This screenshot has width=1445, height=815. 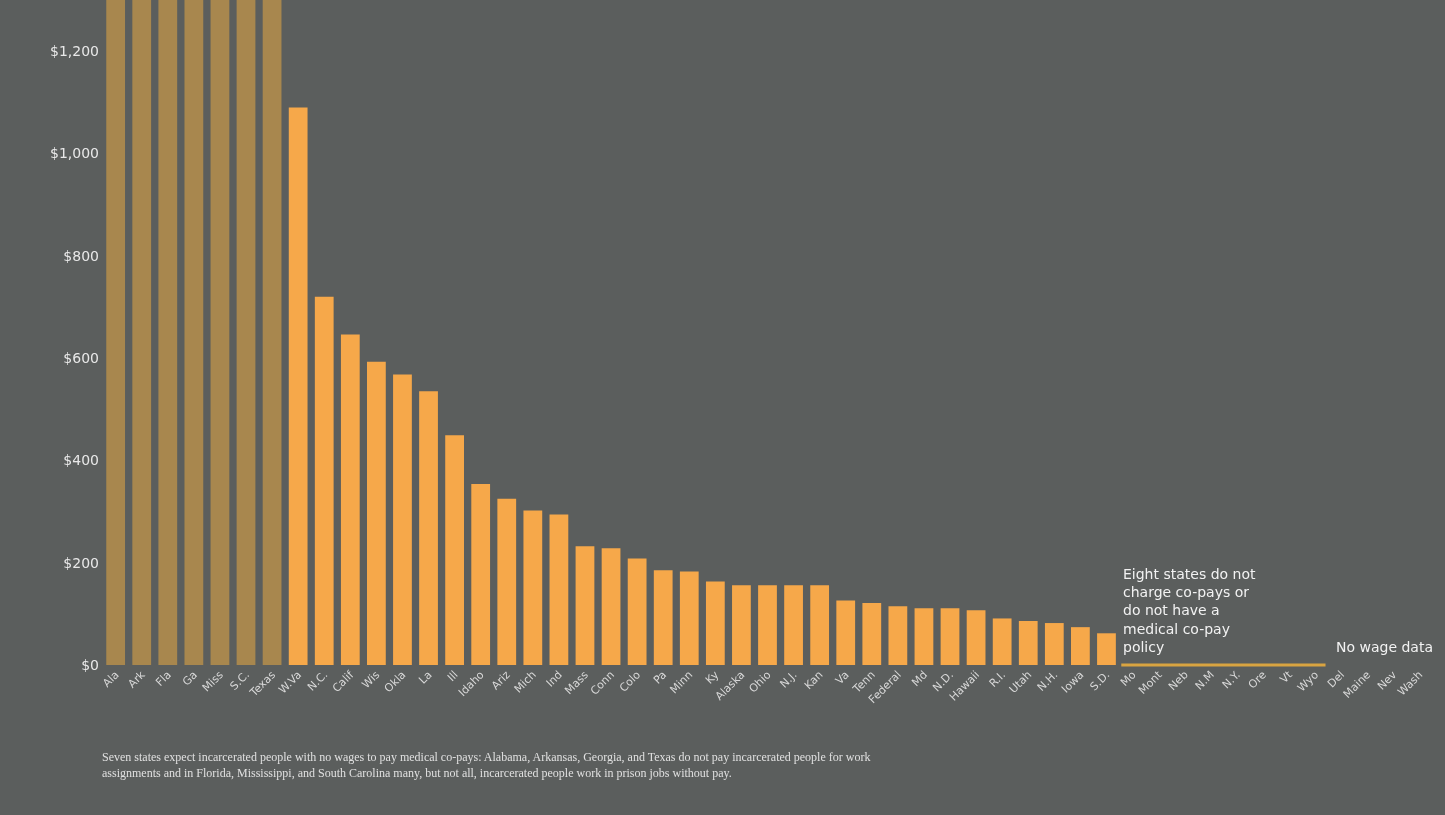 I want to click on x-tick-label: Md, so click(x=919, y=679).